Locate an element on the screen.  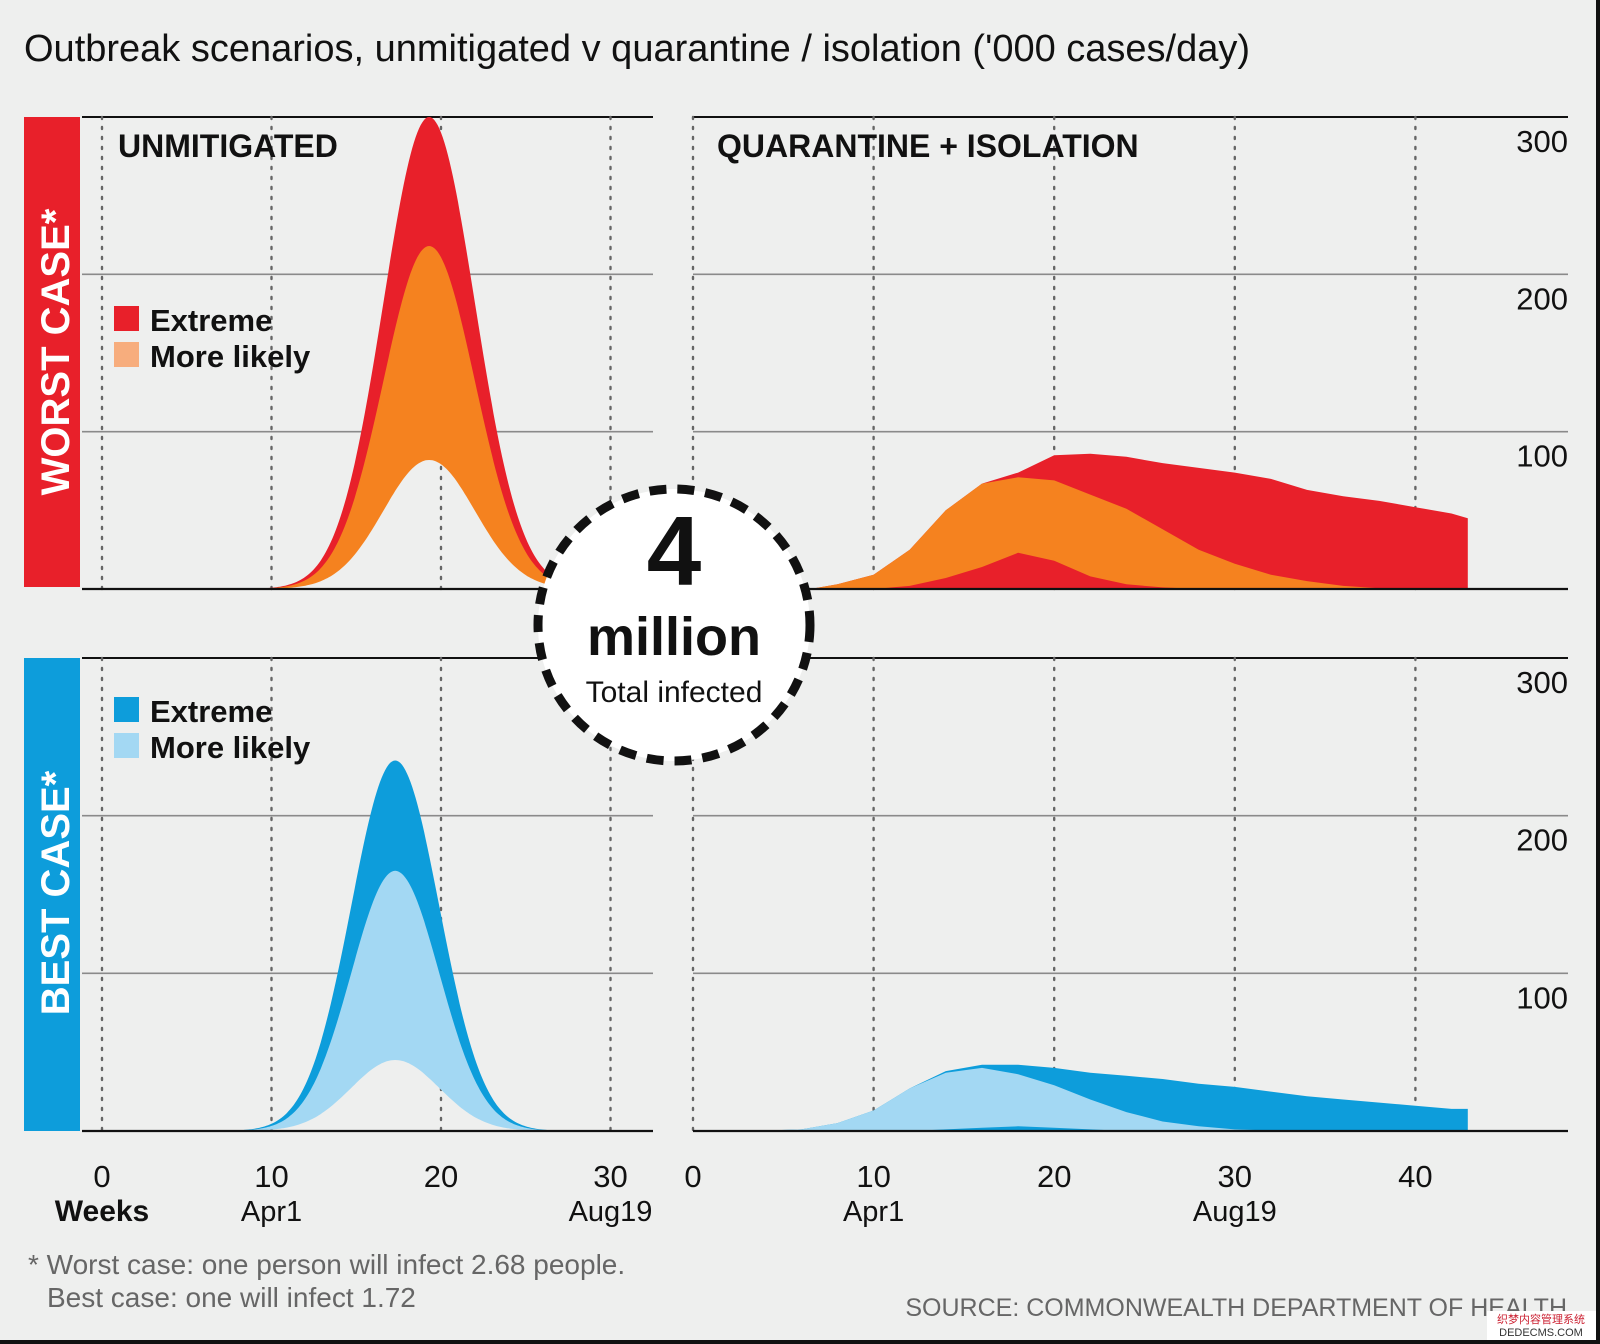
x-tick-label-right-20: 20 is located at coordinates (1054, 1176).